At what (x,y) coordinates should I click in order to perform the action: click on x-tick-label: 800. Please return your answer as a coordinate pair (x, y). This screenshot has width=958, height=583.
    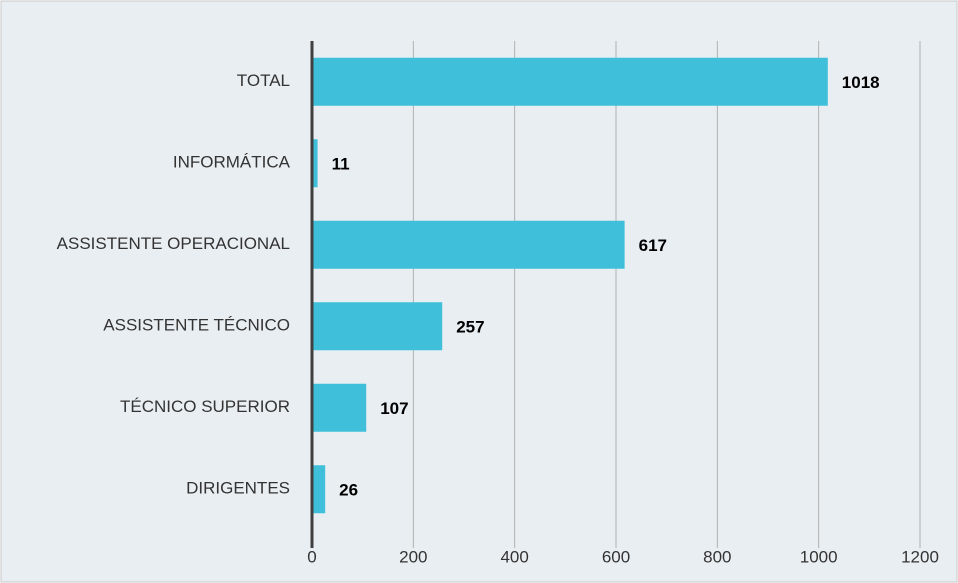
    Looking at the image, I should click on (717, 556).